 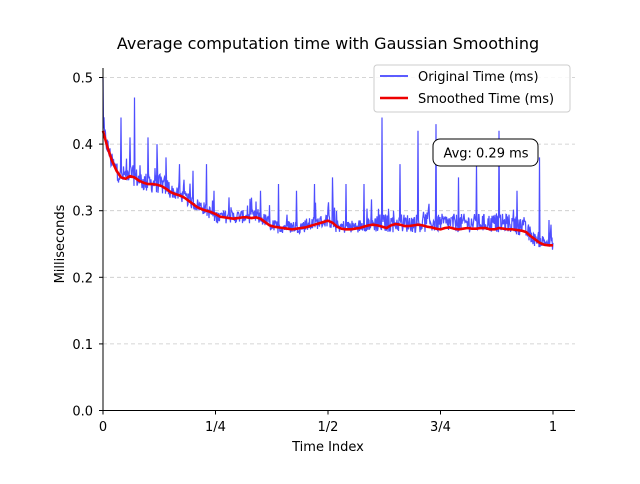 I want to click on x-tick-label: 0, so click(x=103, y=427).